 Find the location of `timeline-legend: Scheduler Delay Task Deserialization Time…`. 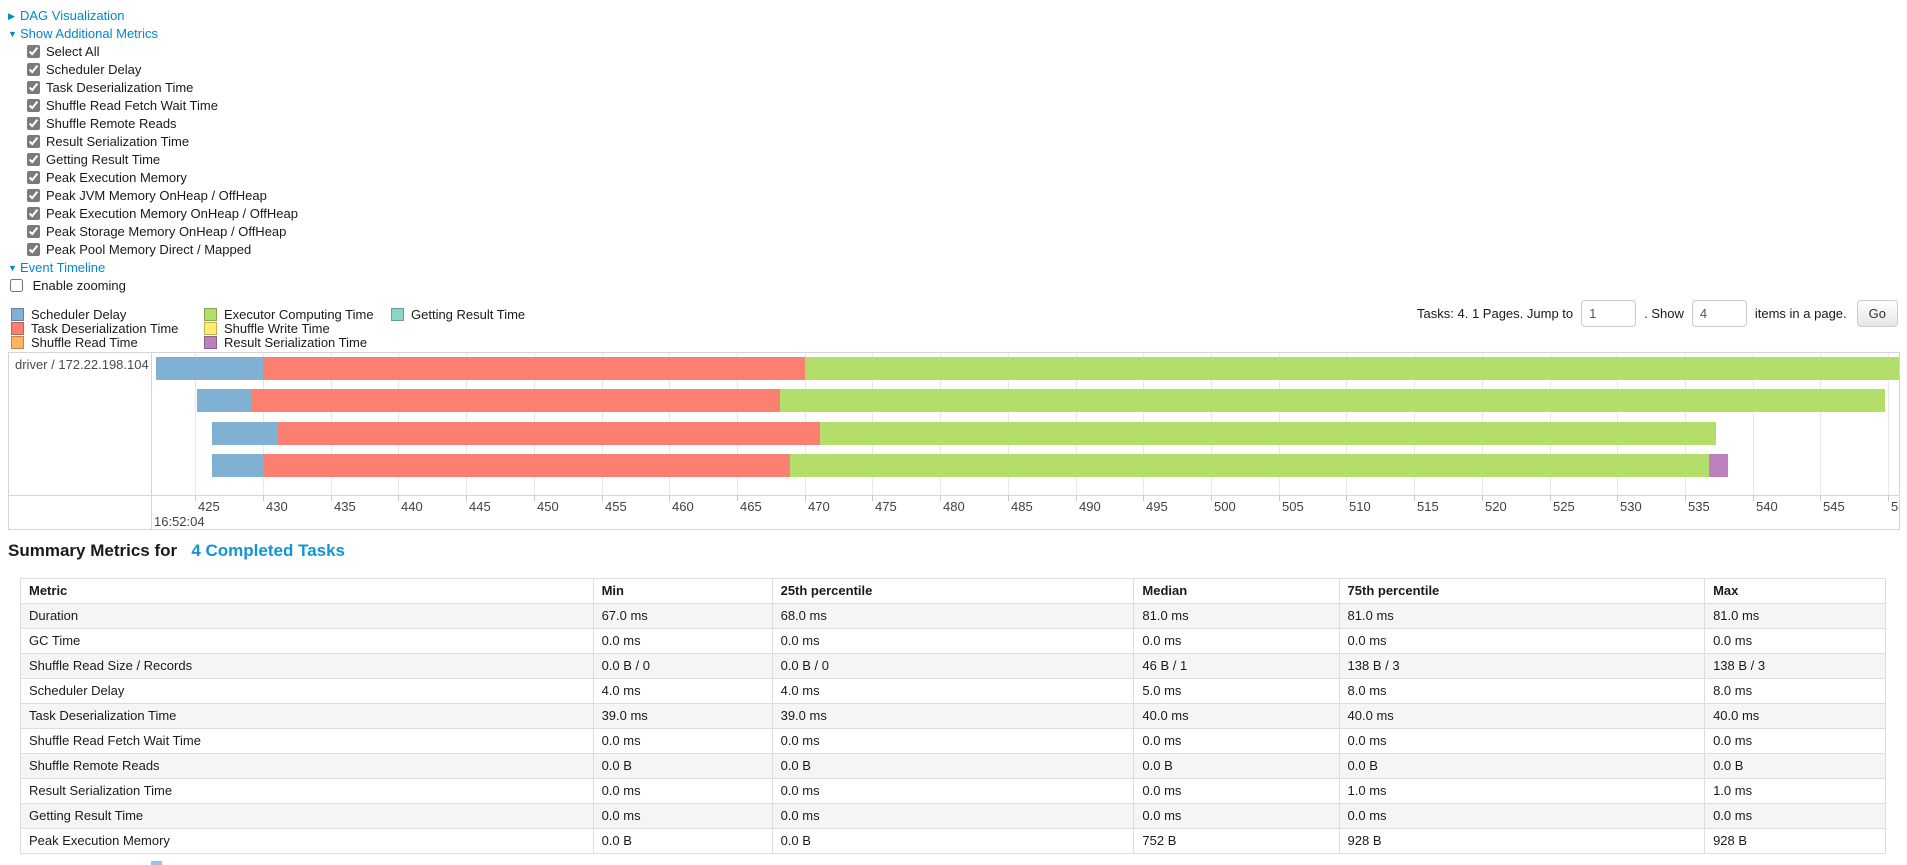

timeline-legend: Scheduler Delay Task Deserialization Time… is located at coordinates (450, 330).